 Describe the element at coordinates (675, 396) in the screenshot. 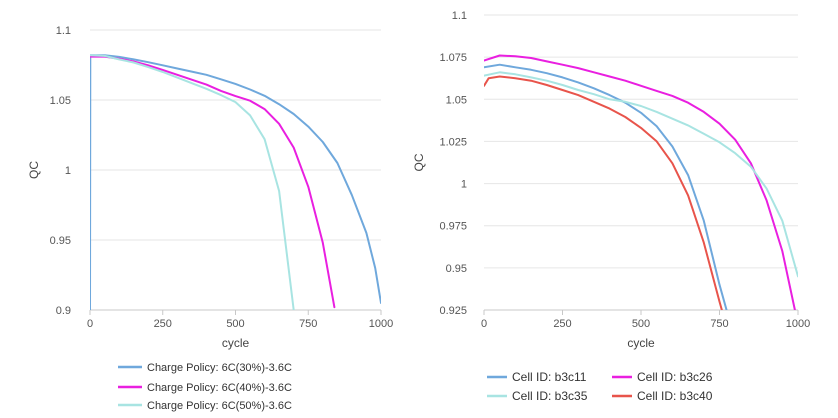

I see `legend-label: Cell ID: b3c40` at that location.